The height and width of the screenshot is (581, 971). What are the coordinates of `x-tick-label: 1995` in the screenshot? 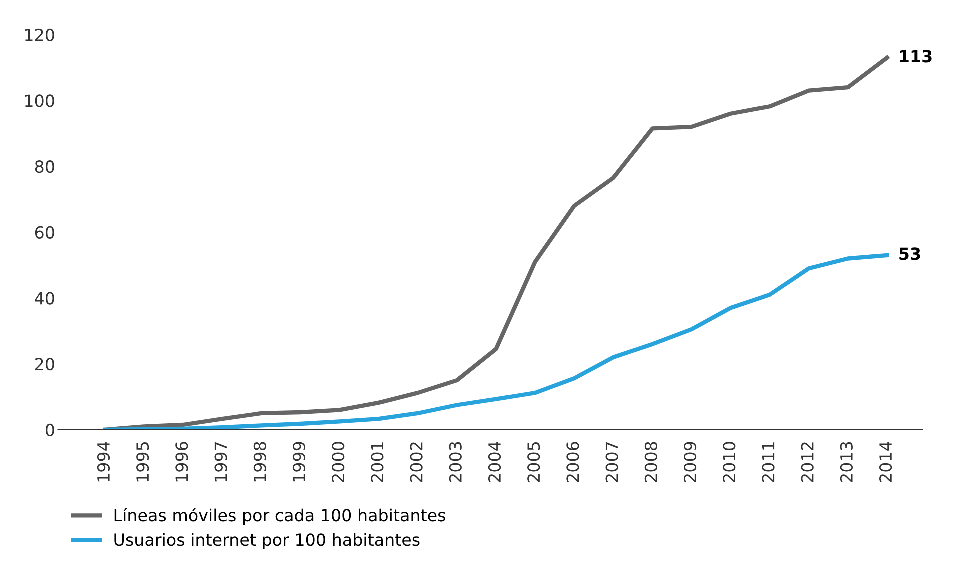 It's located at (143, 462).